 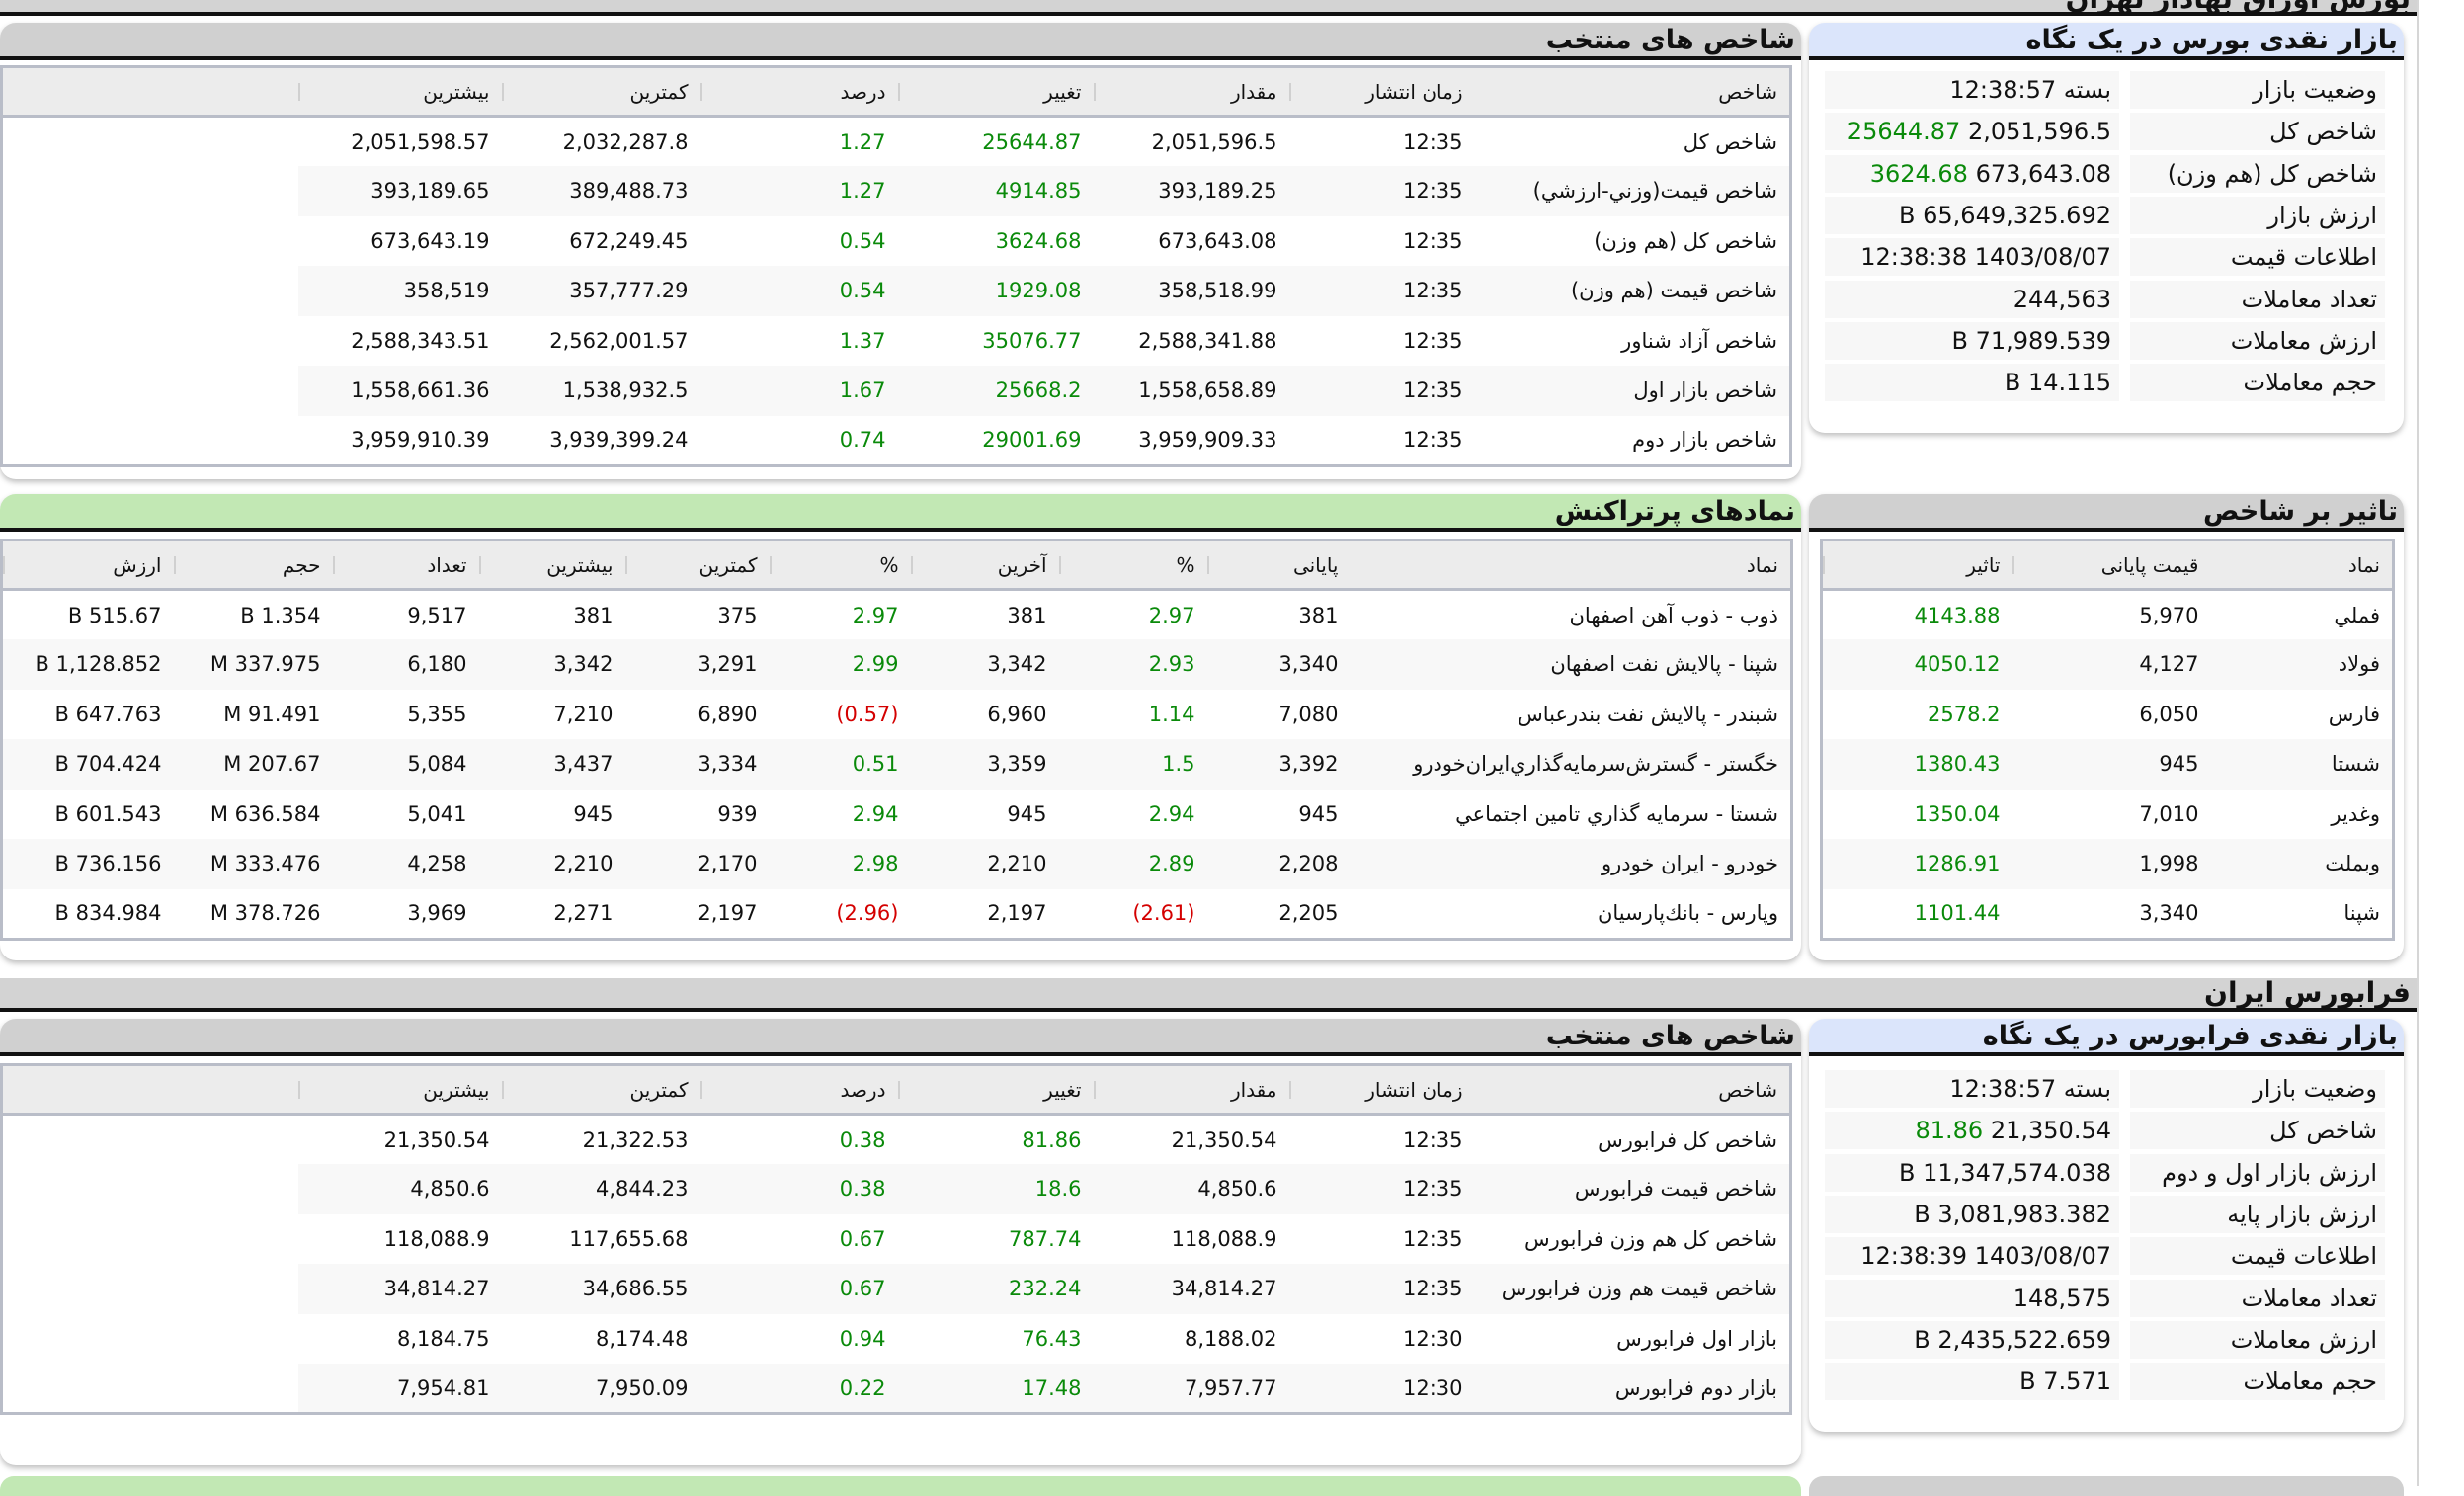 I want to click on table-cell: وپارس - بانك‌پارسيان, so click(x=1687, y=913).